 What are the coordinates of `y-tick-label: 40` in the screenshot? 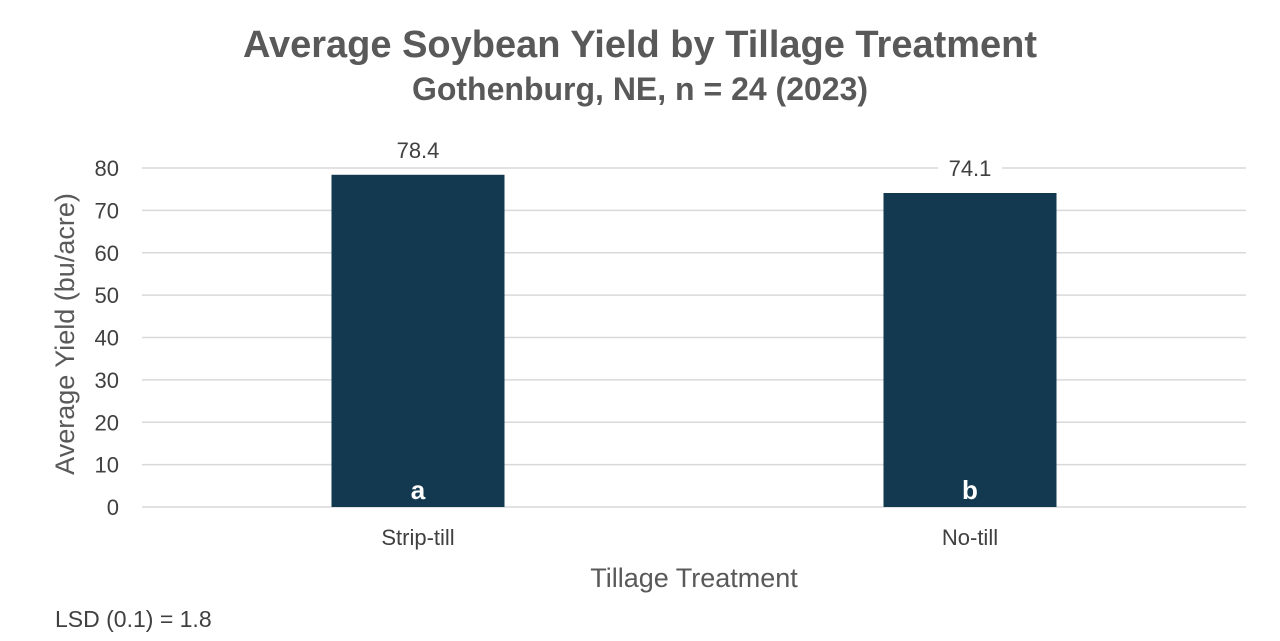 It's located at (107, 338).